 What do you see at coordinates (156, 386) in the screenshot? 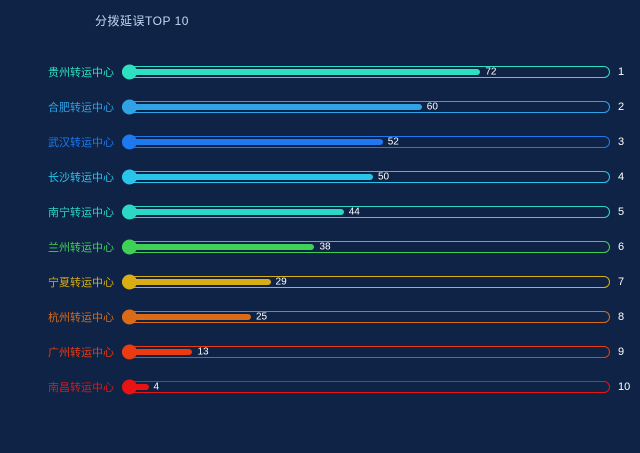
I see `value-label: 4` at bounding box center [156, 386].